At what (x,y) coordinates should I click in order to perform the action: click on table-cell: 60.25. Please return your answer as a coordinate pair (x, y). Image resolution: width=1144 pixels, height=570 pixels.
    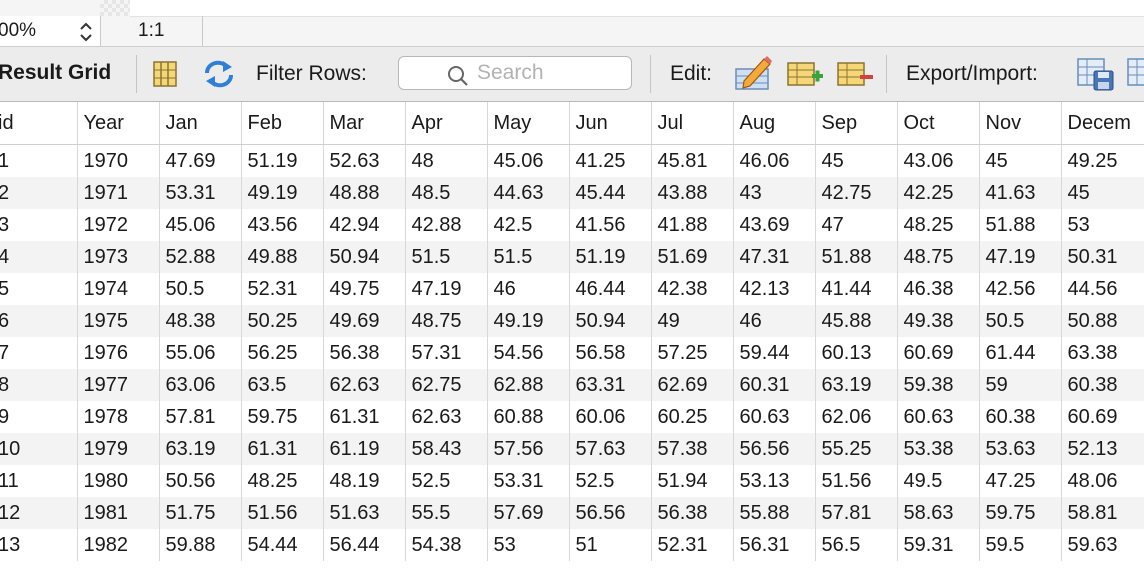
    Looking at the image, I should click on (692, 417).